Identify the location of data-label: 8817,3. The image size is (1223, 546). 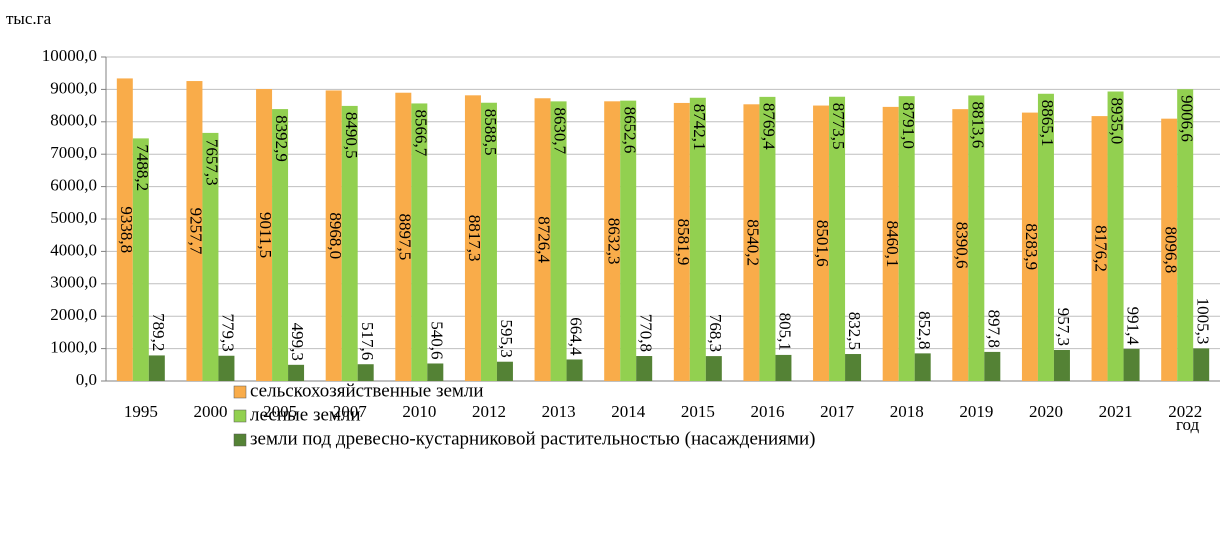
(474, 238).